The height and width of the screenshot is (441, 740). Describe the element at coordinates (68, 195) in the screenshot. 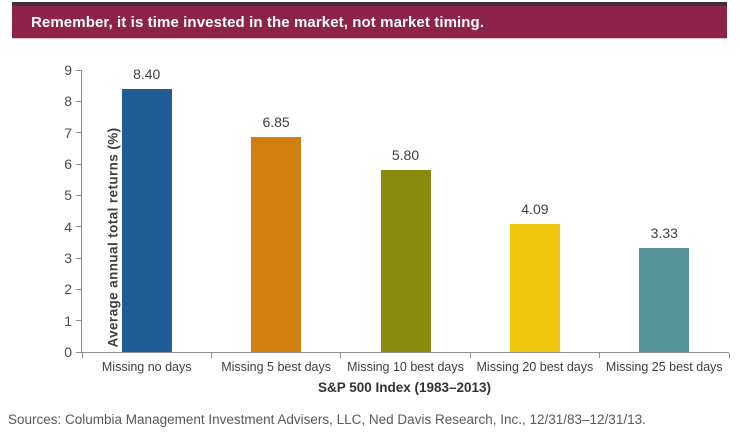

I see `y-tick-label: 5` at that location.